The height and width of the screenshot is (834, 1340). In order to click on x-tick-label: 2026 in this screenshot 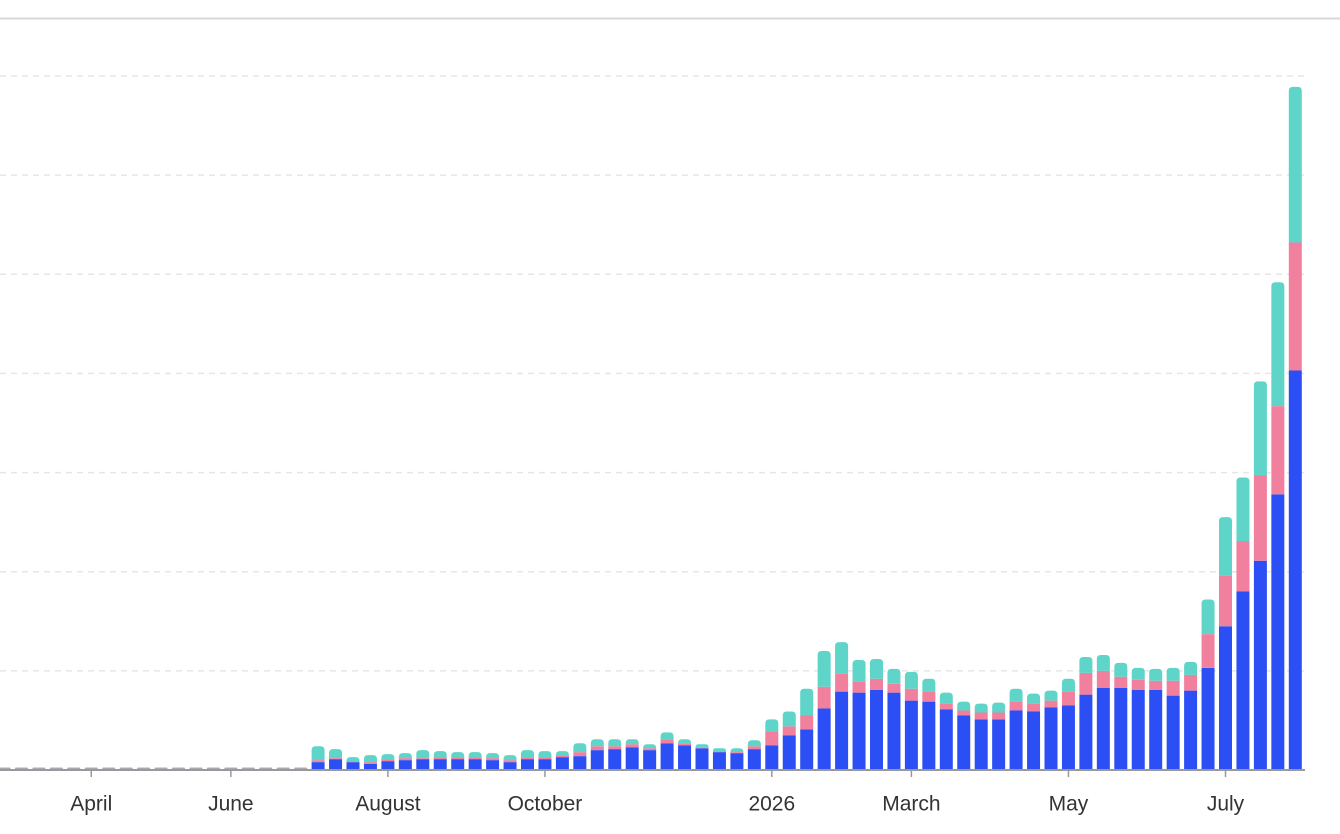, I will do `click(771, 804)`.